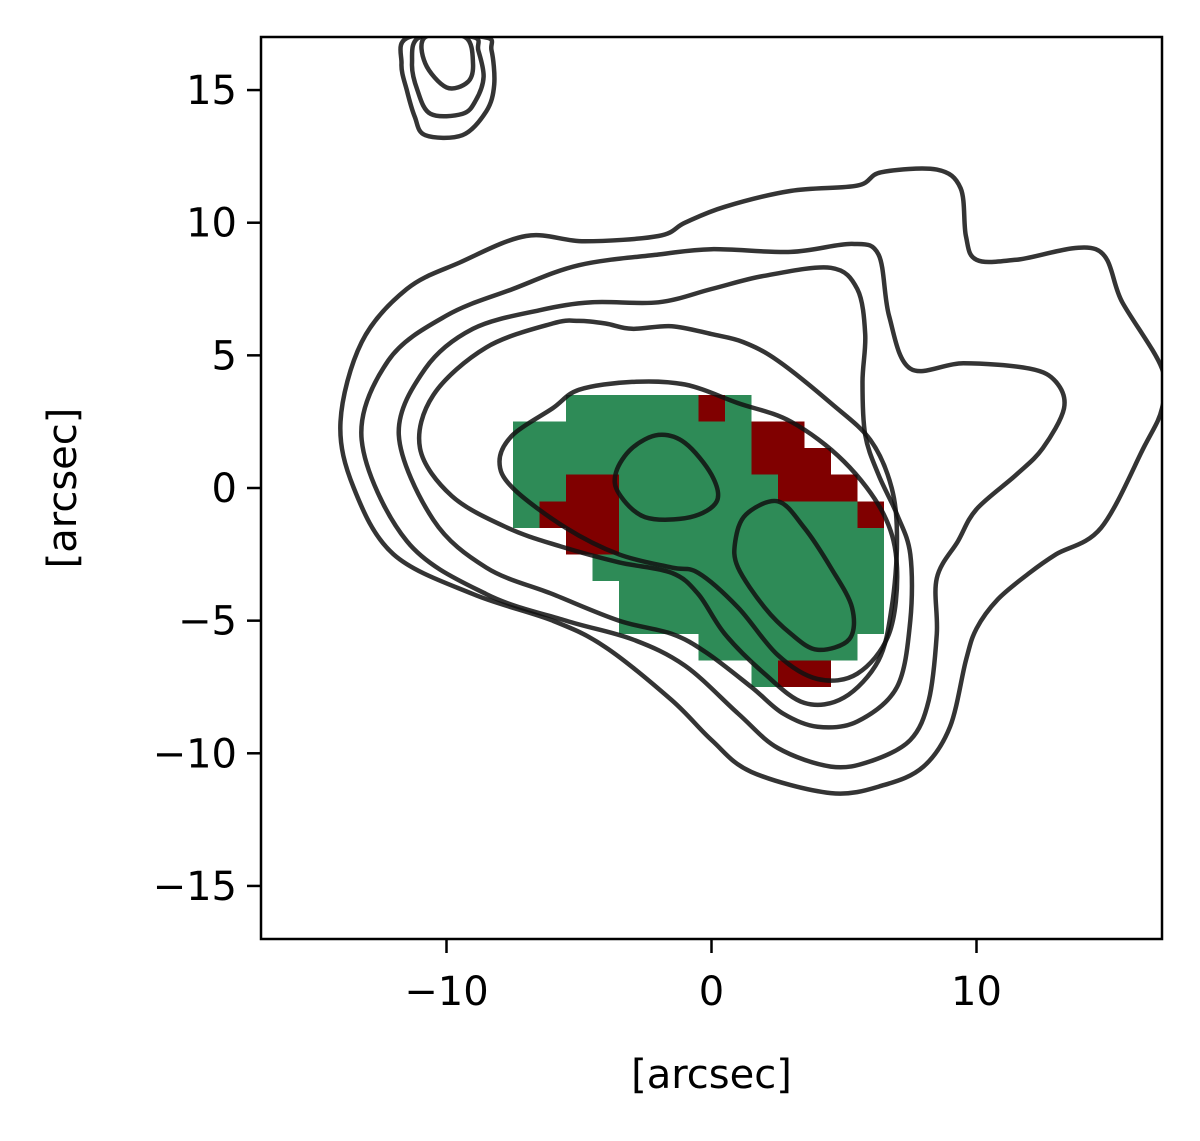  What do you see at coordinates (224, 356) in the screenshot?
I see `y-tick-label: 5` at bounding box center [224, 356].